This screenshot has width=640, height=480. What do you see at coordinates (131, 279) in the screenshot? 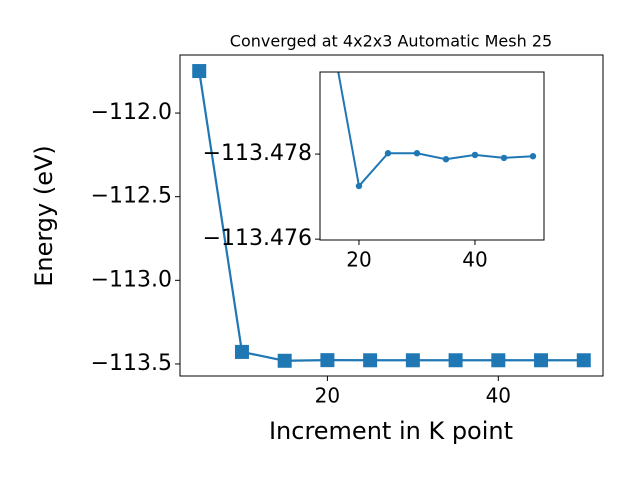
I see `y-tick-label: −113.0` at bounding box center [131, 279].